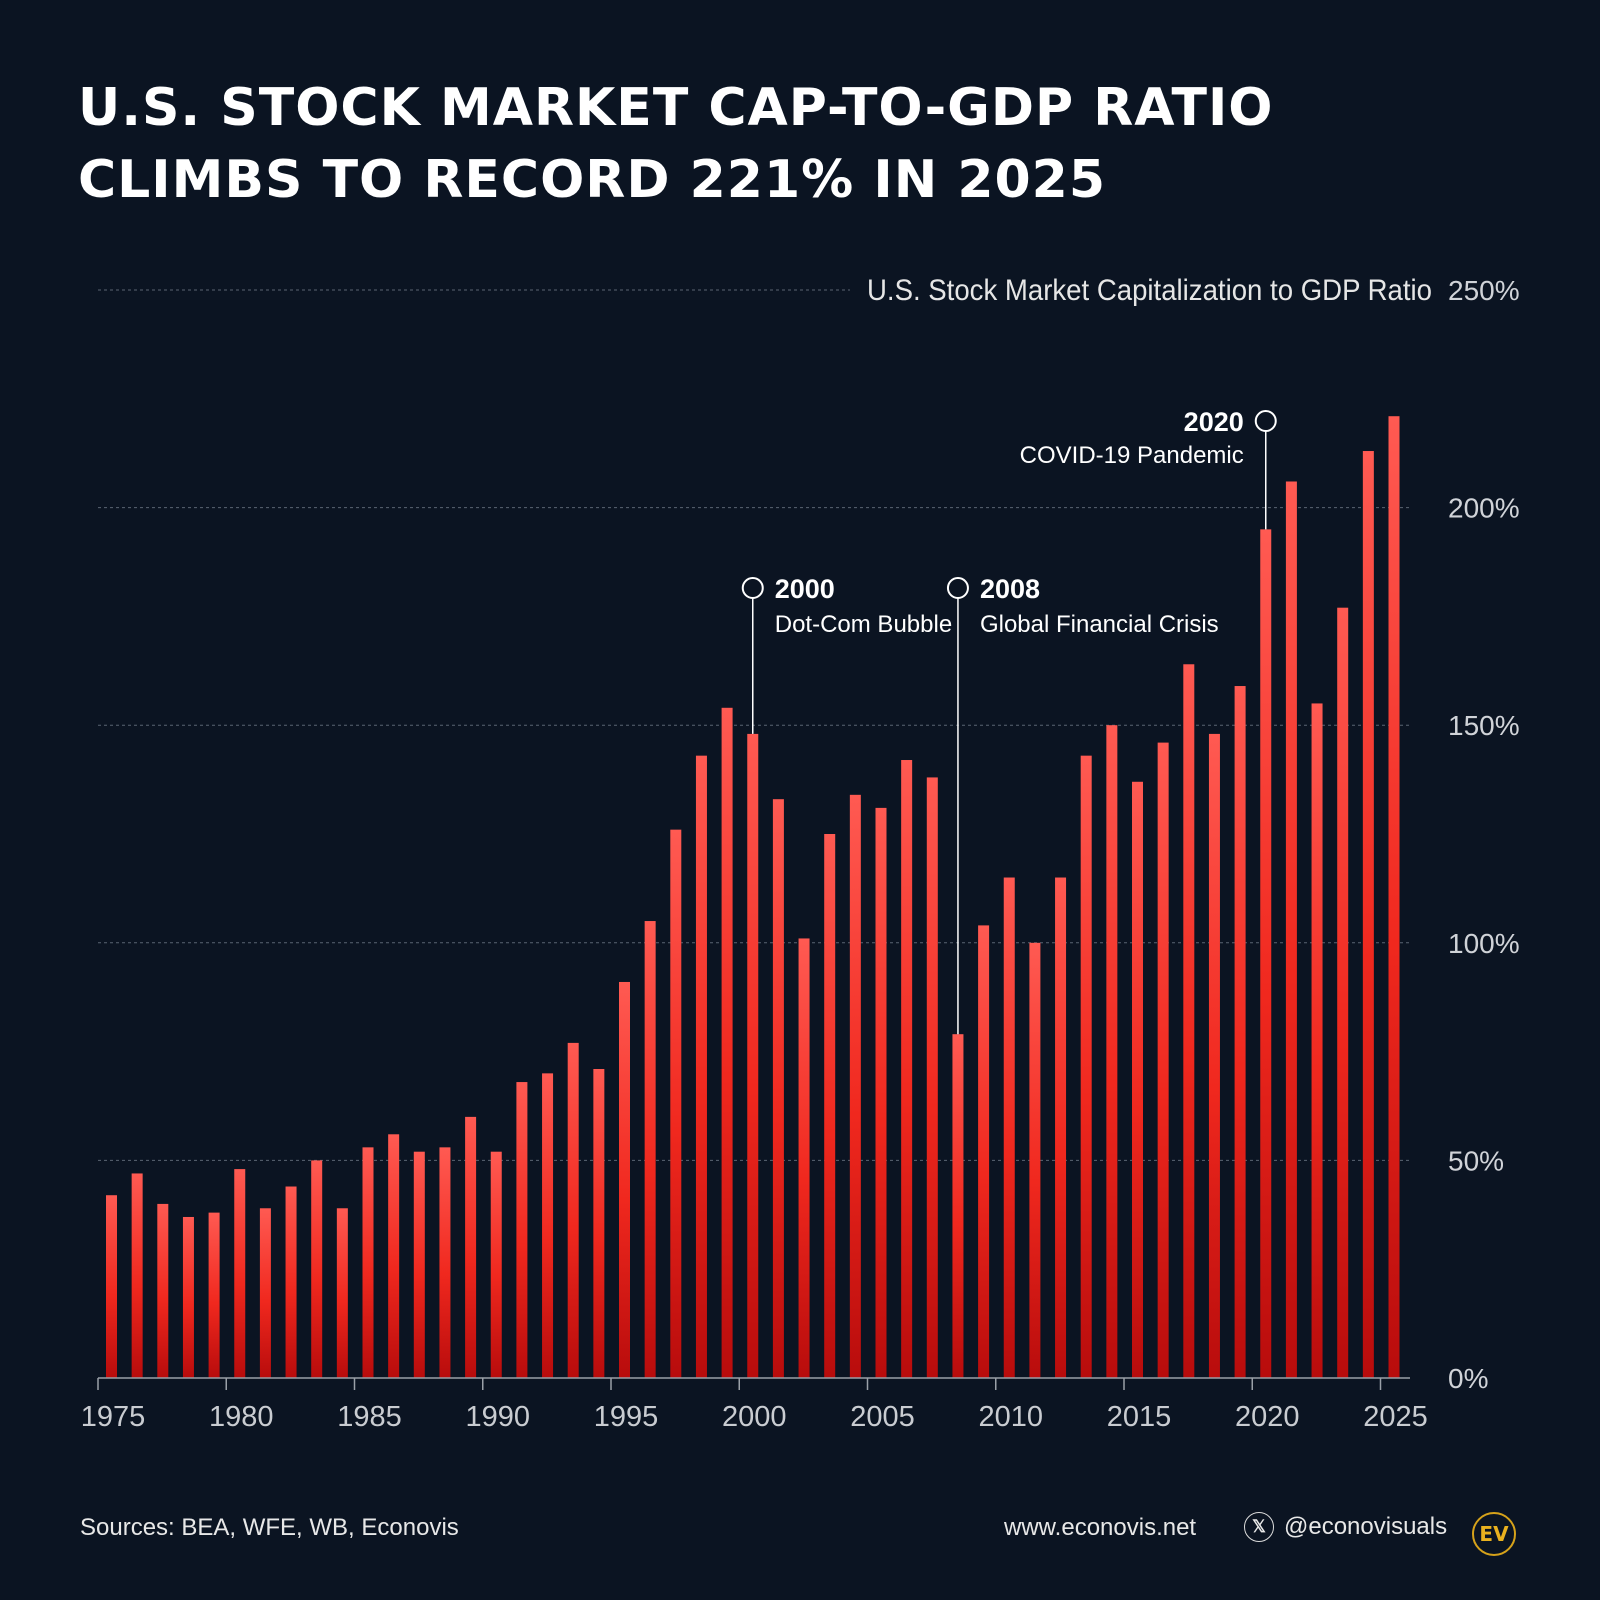  What do you see at coordinates (863, 624) in the screenshot?
I see `annotation-text: Dot-Com Bubble` at bounding box center [863, 624].